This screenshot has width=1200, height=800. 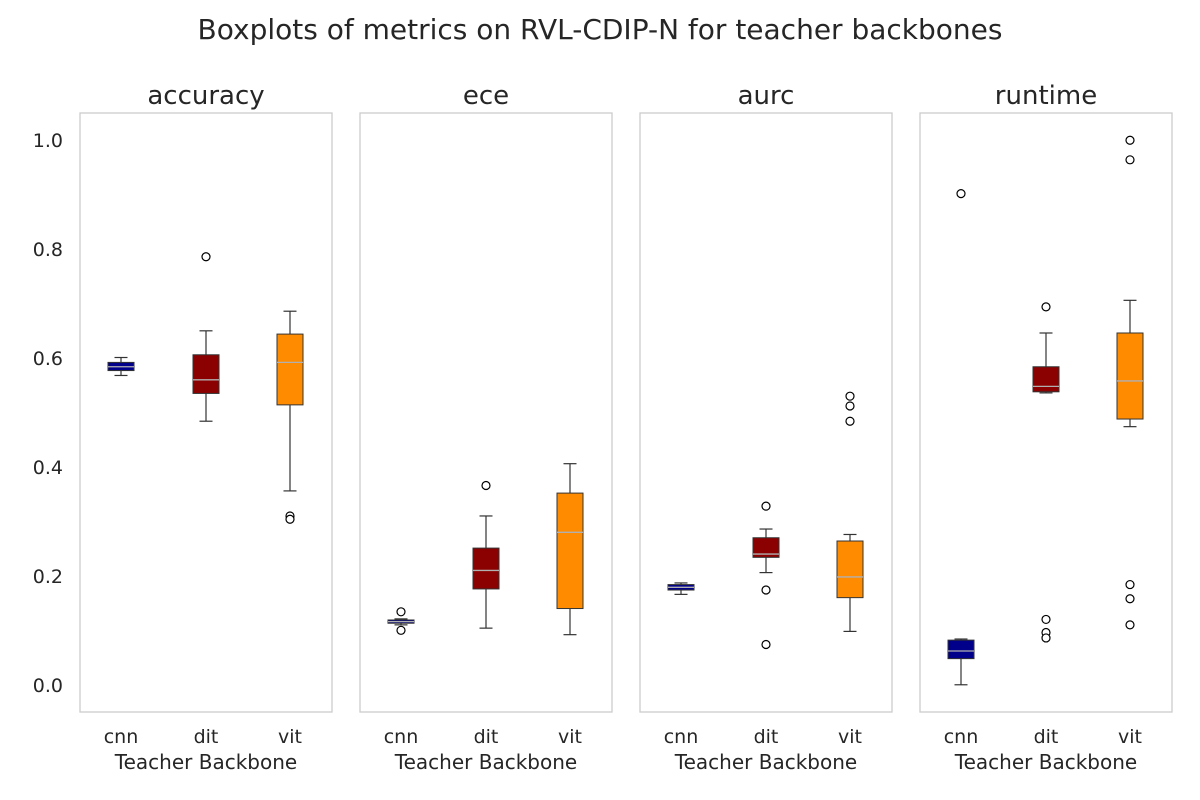 What do you see at coordinates (486, 96) in the screenshot?
I see `panel-title: ece` at bounding box center [486, 96].